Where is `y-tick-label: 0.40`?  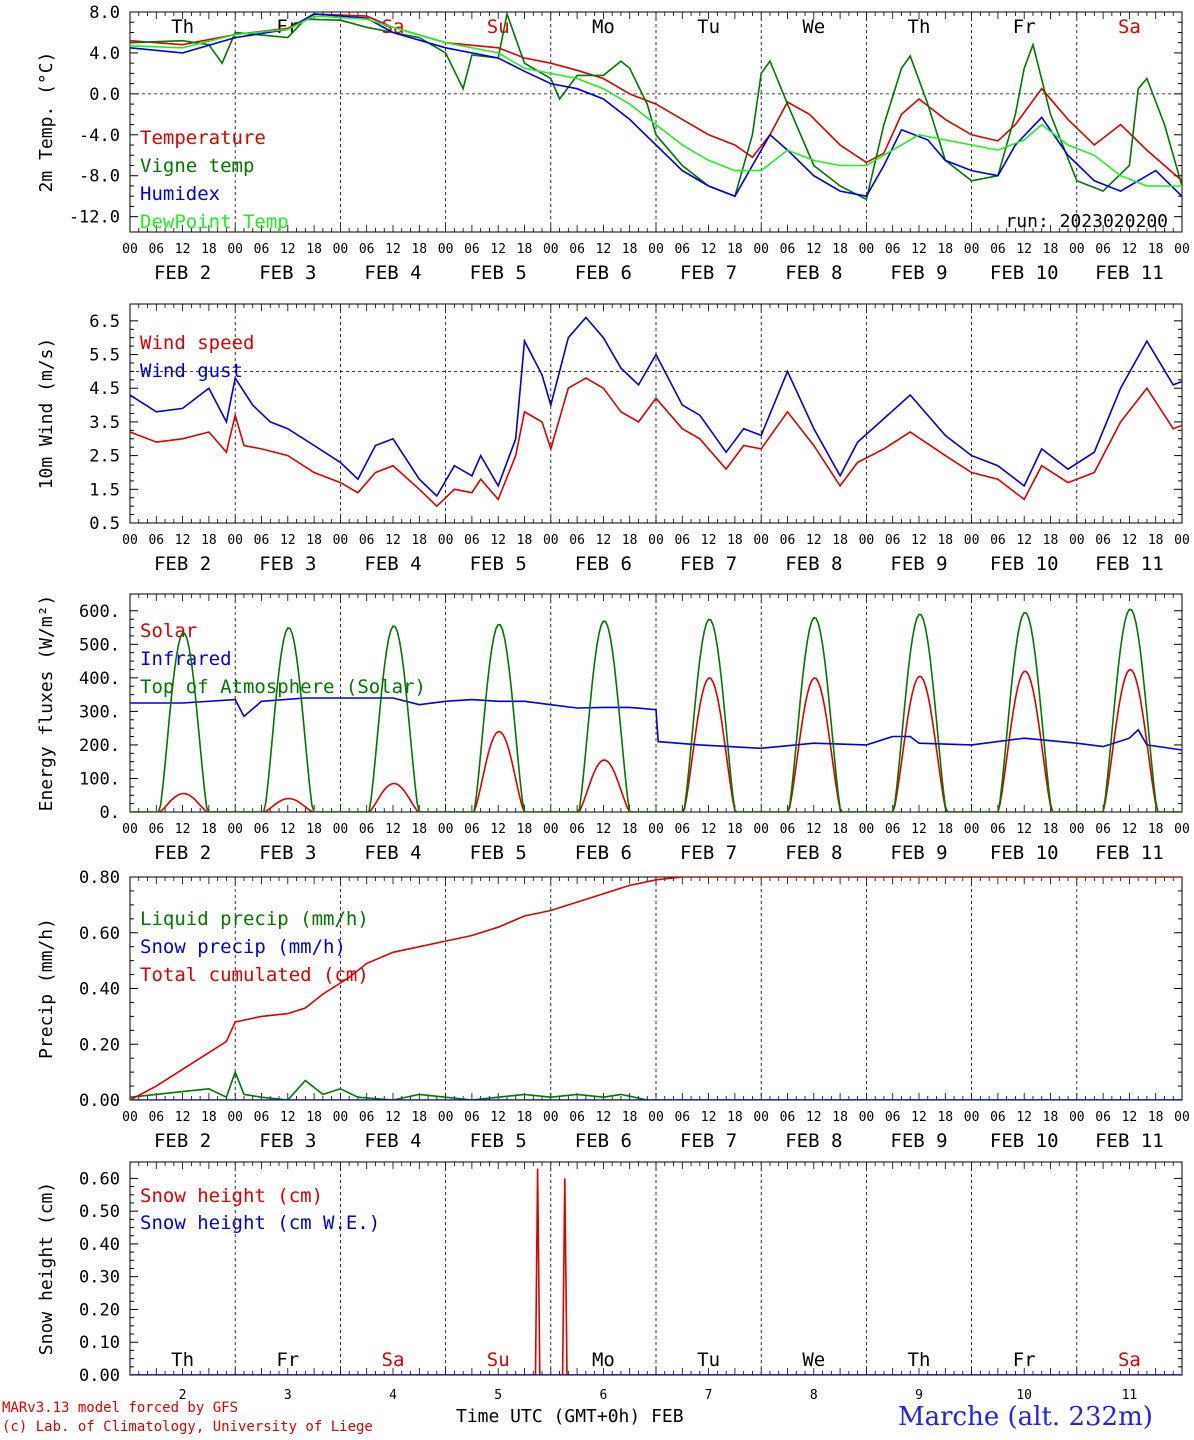
y-tick-label: 0.40 is located at coordinates (99, 990).